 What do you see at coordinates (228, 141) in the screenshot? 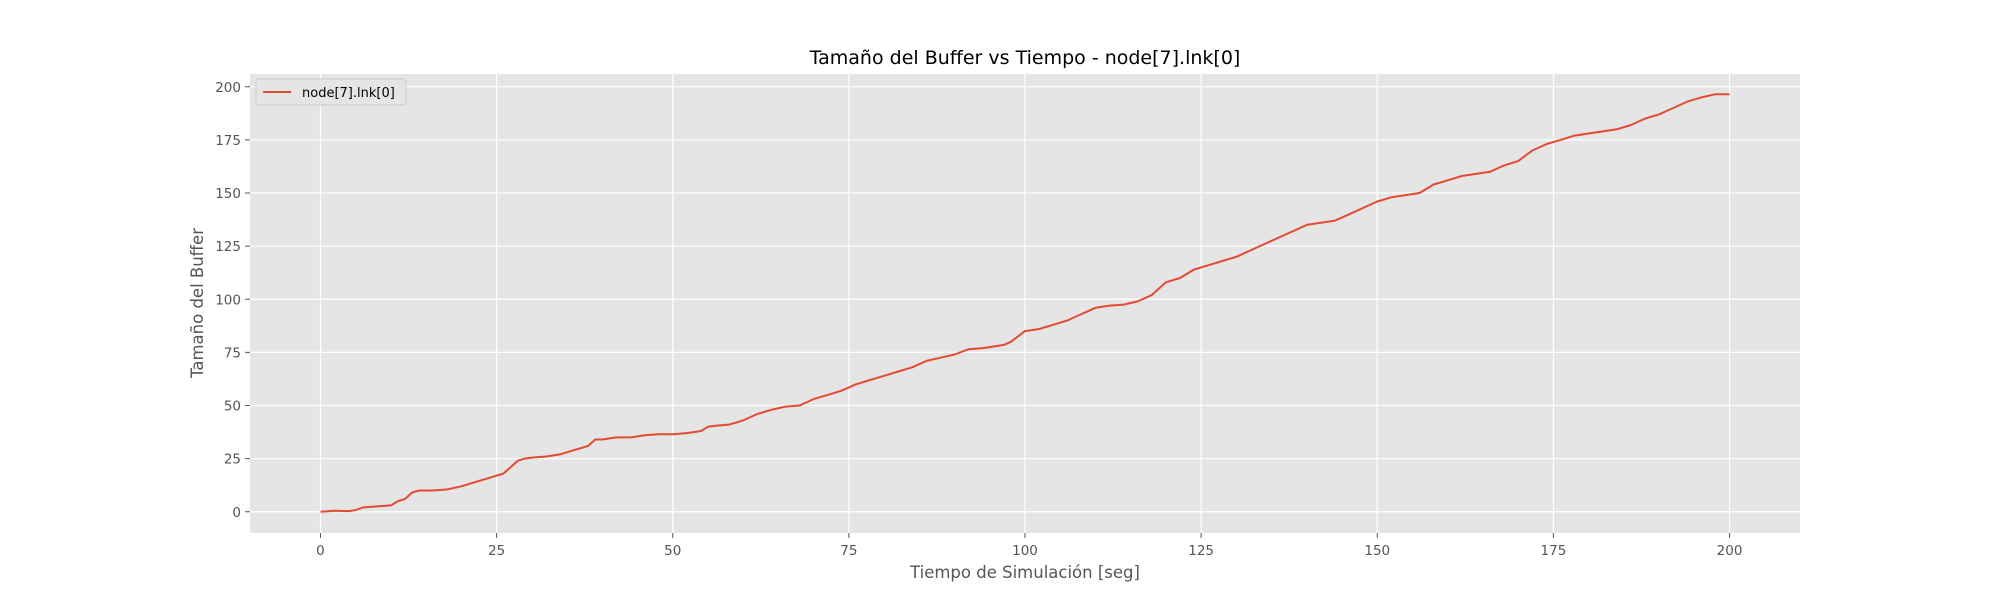
I see `y-tick-label: 175` at bounding box center [228, 141].